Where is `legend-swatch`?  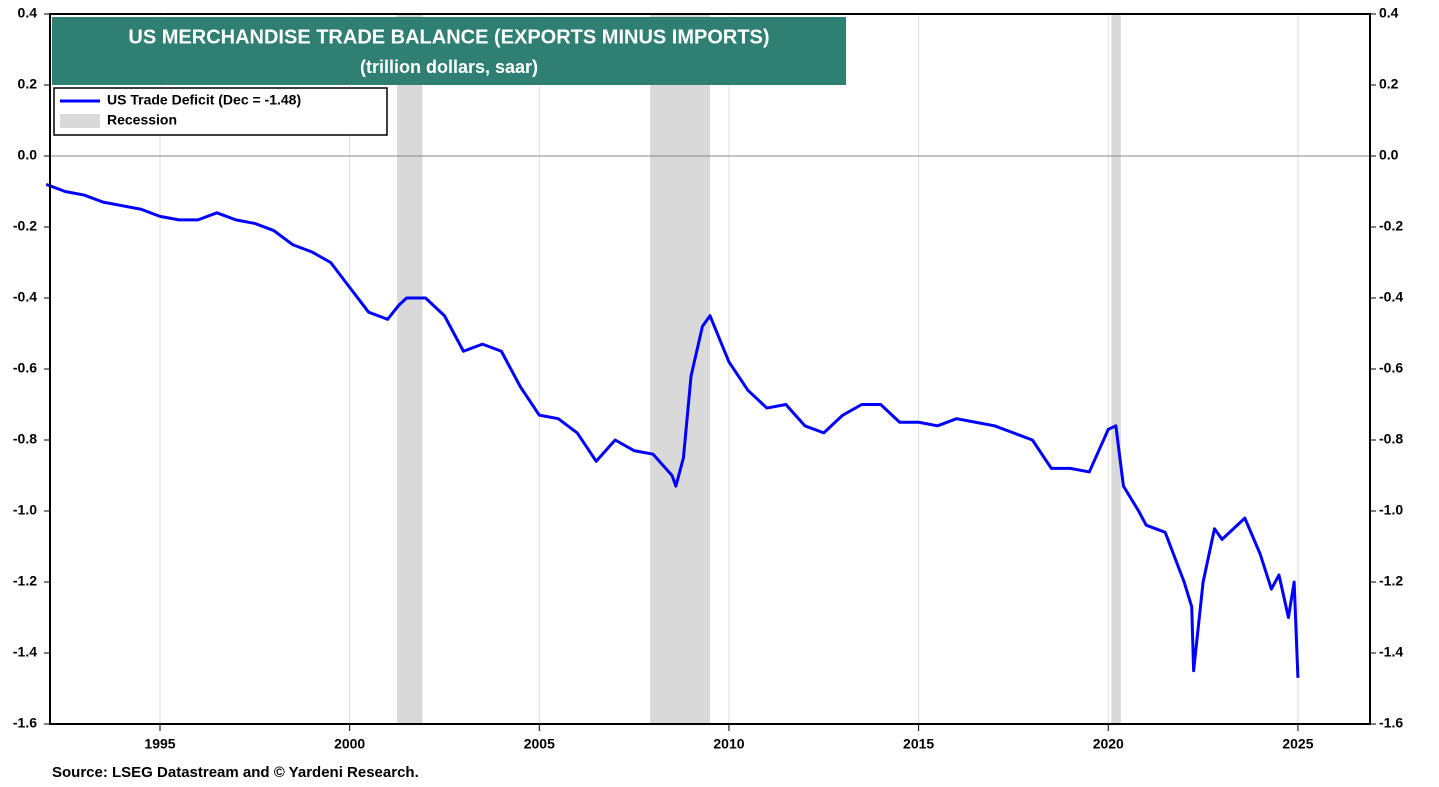 legend-swatch is located at coordinates (80, 121).